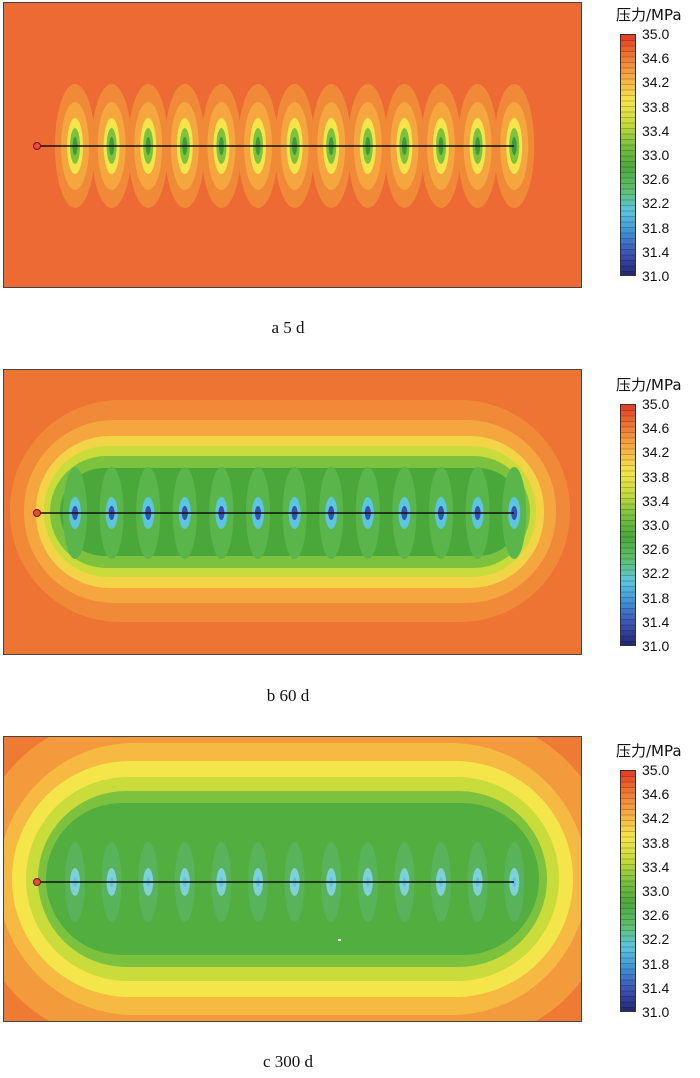 The image size is (700, 1078). Describe the element at coordinates (656, 891) in the screenshot. I see `colorbar-tick-label: 33.0` at that location.